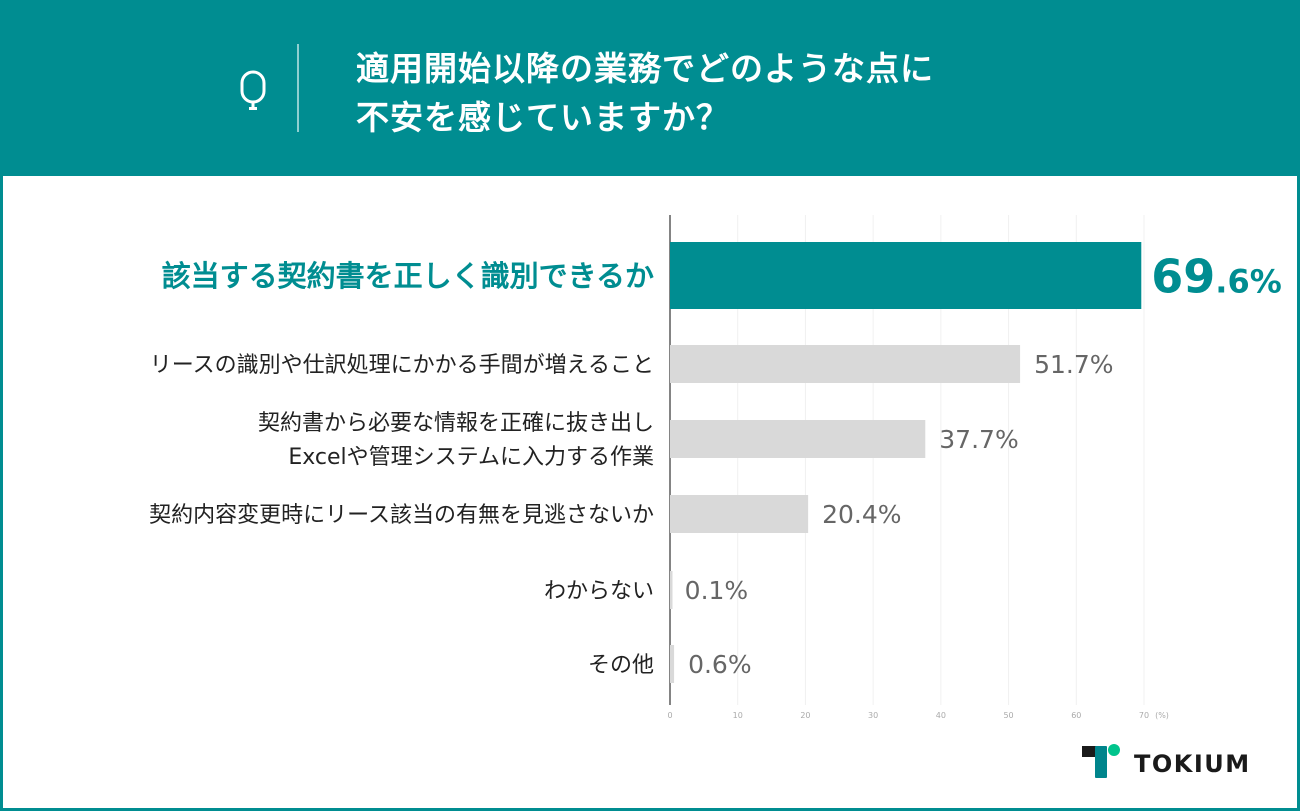  What do you see at coordinates (298, 88) in the screenshot?
I see `header-divider` at bounding box center [298, 88].